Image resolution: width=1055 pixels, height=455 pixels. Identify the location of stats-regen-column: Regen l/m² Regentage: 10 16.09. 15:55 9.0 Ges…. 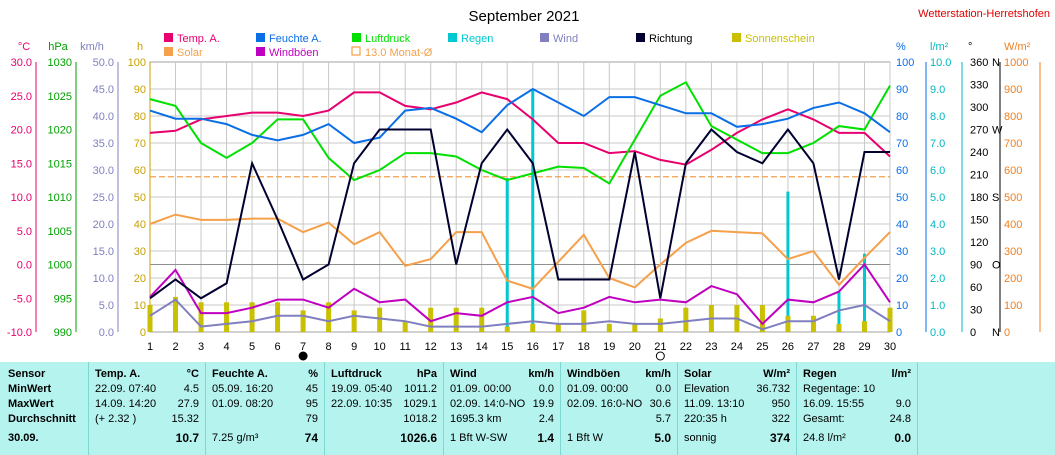
(857, 408).